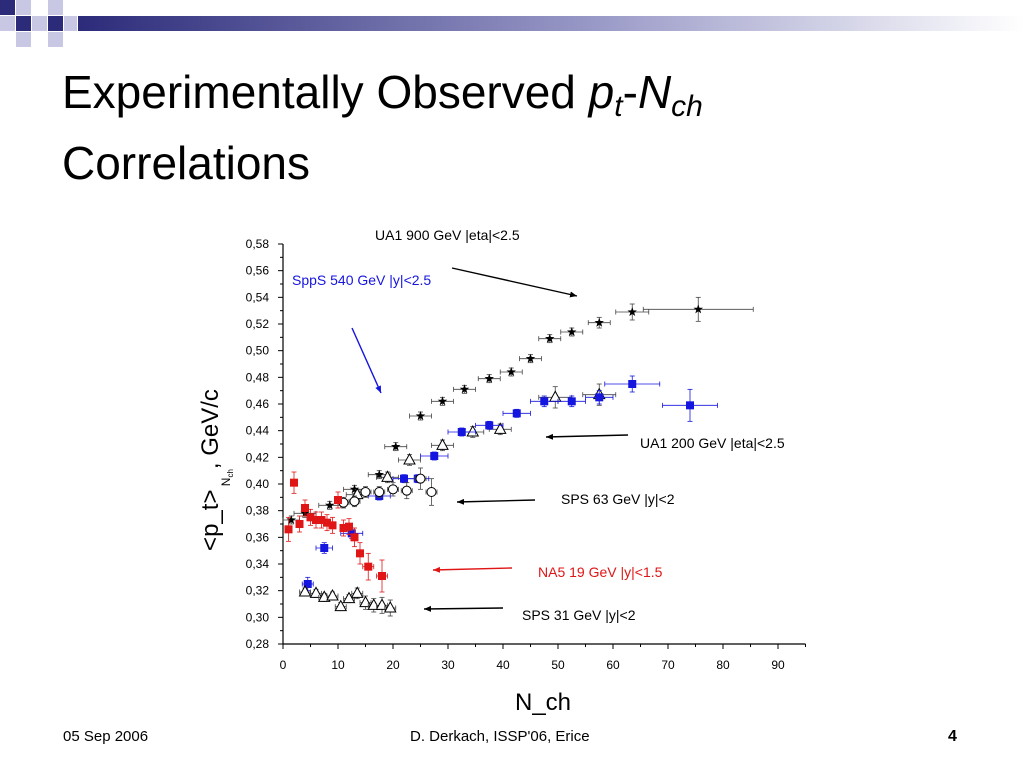  What do you see at coordinates (258, 537) in the screenshot?
I see `y-tick-label: 0,36` at bounding box center [258, 537].